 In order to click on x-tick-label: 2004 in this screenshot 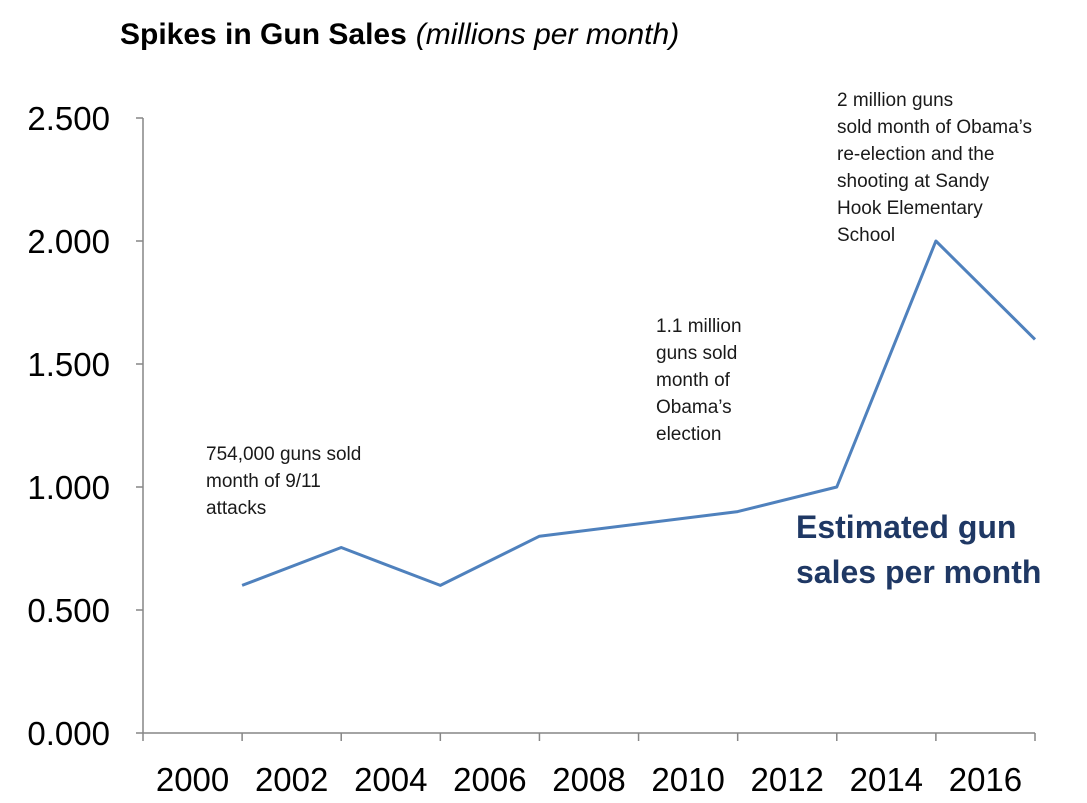, I will do `click(390, 779)`.